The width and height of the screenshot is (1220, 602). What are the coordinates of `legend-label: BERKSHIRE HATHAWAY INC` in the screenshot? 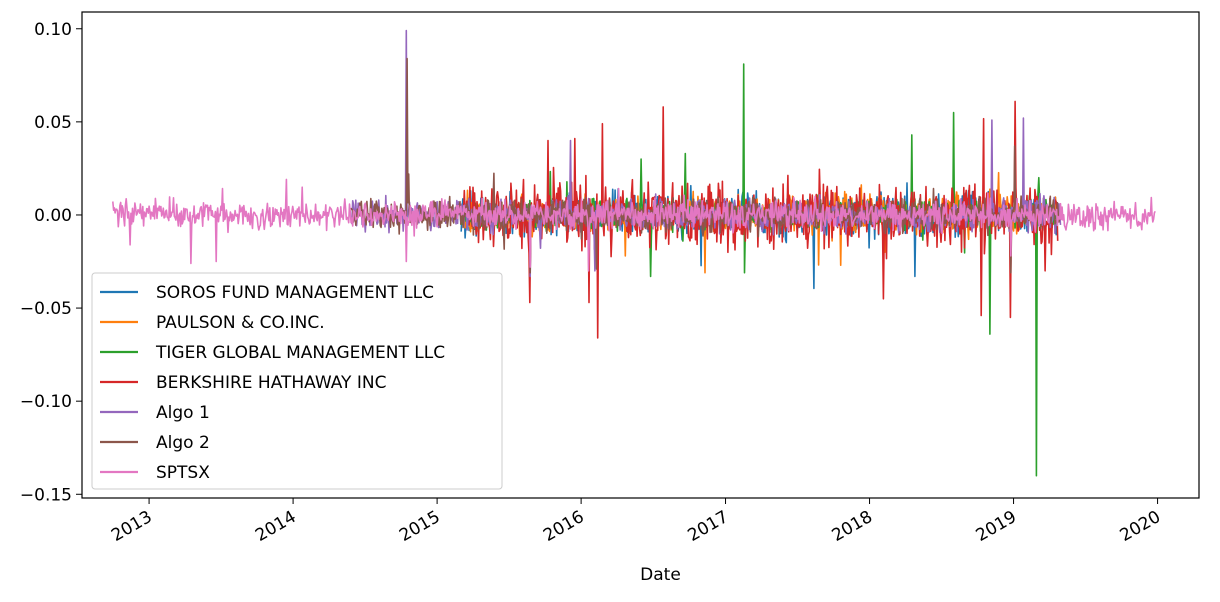 It's located at (271, 383).